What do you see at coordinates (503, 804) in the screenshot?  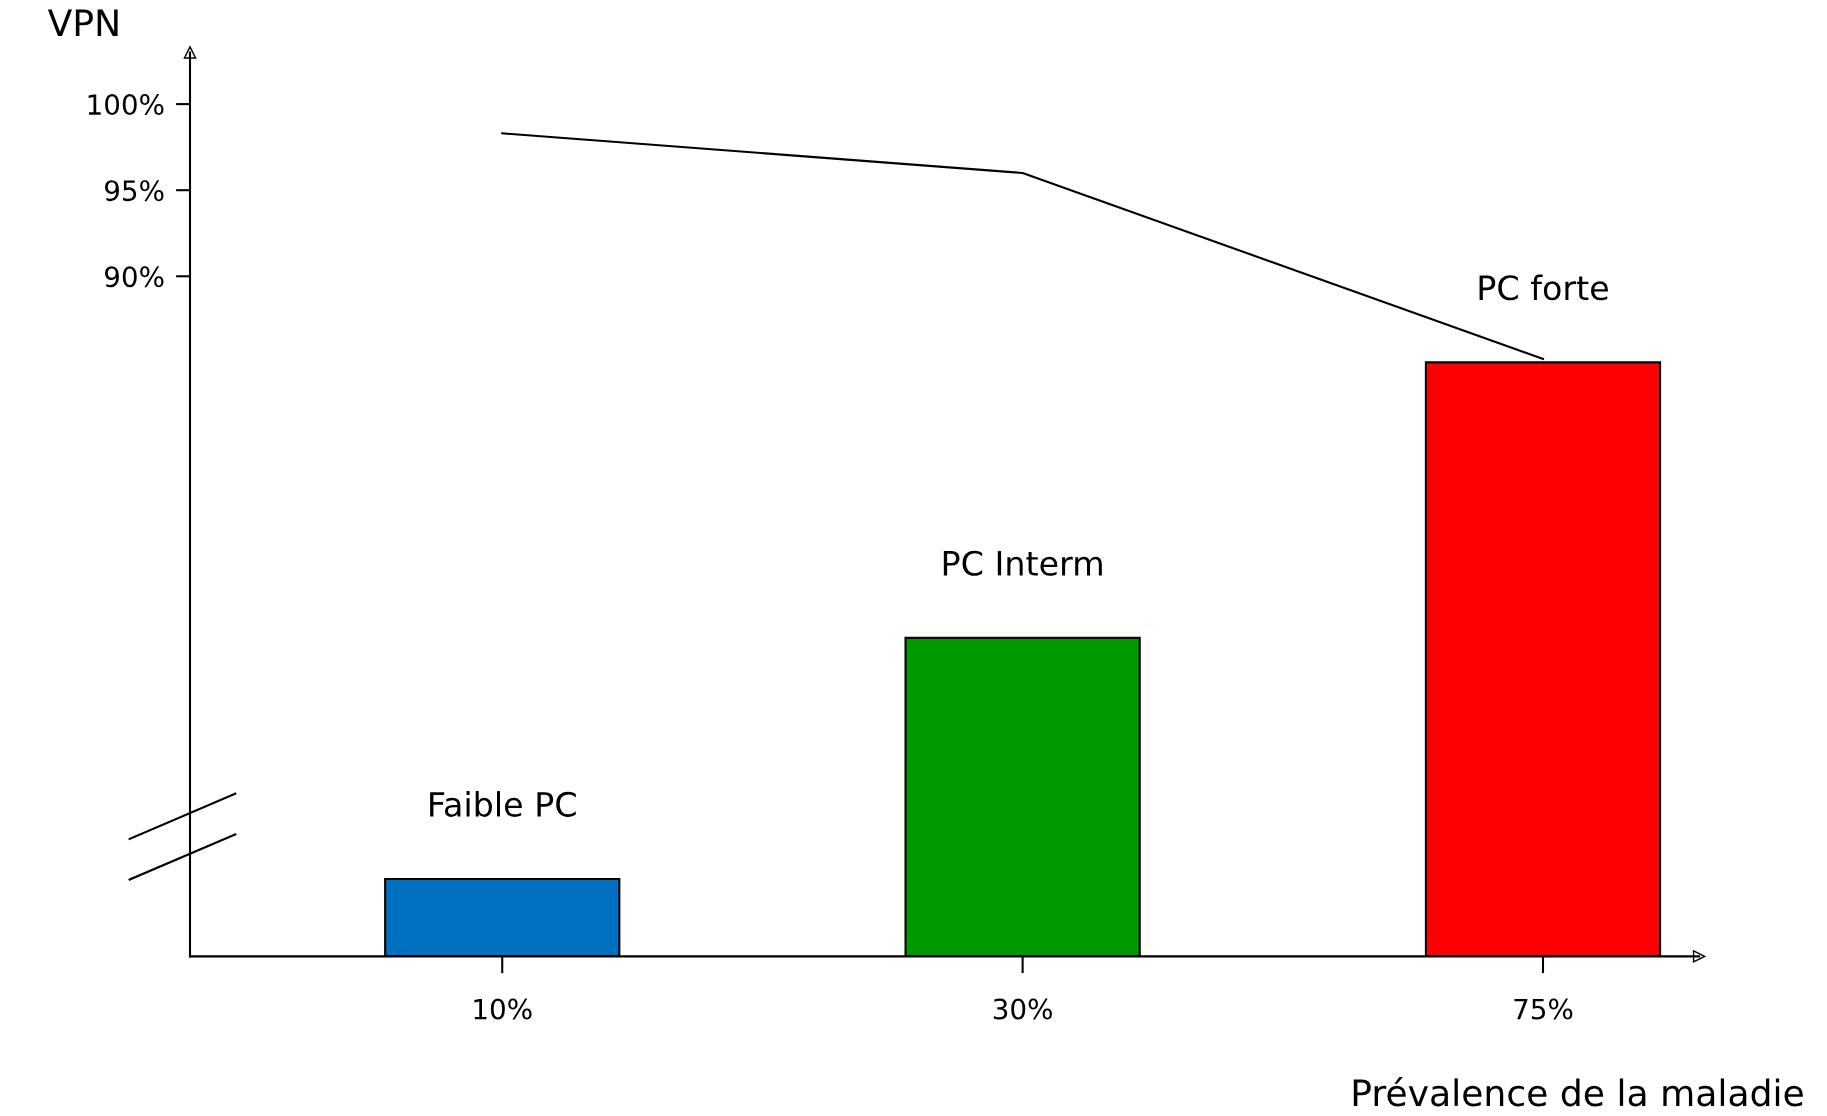 I see `annotation: Faible PC` at bounding box center [503, 804].